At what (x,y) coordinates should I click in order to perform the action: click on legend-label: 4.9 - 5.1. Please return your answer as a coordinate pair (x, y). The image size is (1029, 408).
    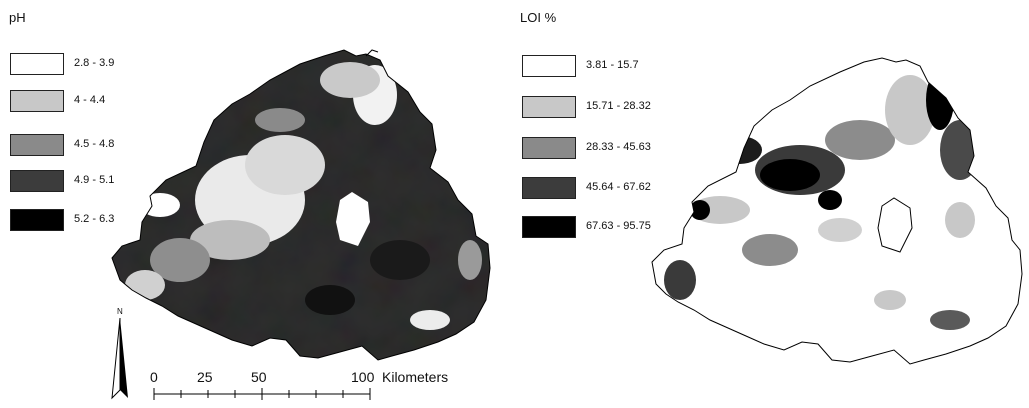
    Looking at the image, I should click on (94, 180).